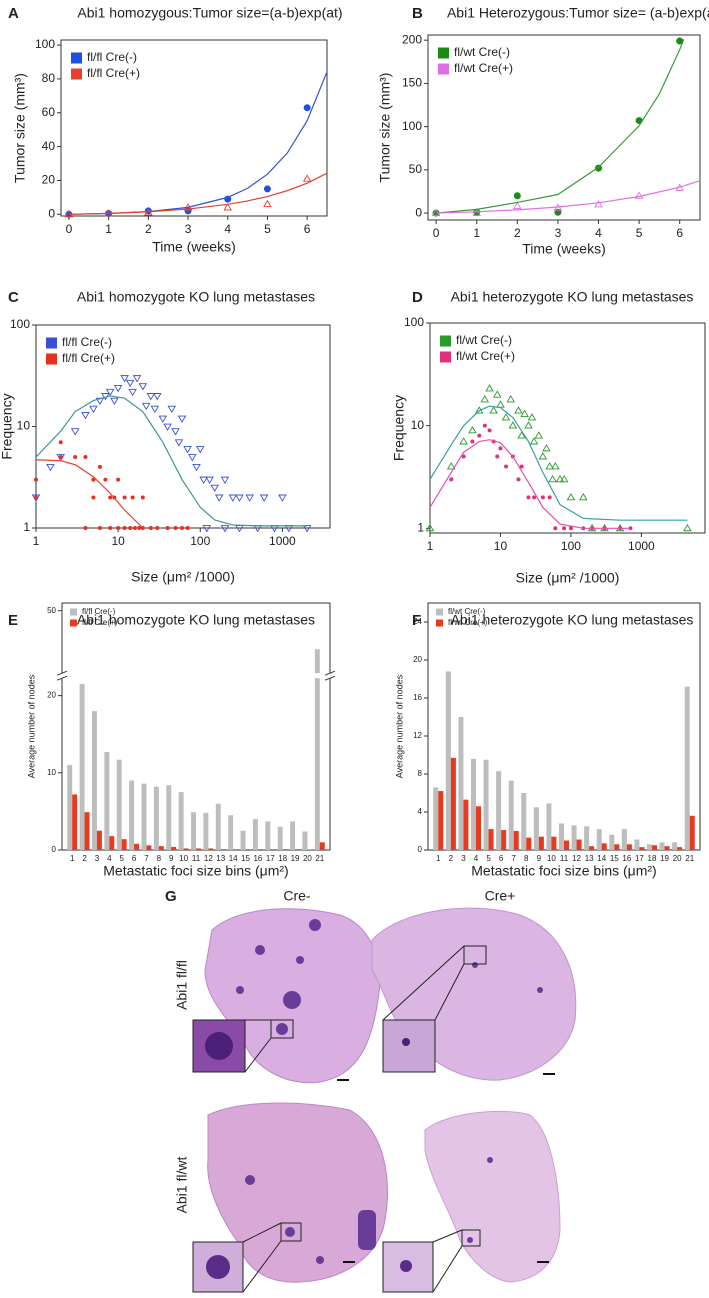  Describe the element at coordinates (69, 229) in the screenshot. I see `x-tick-label: 0` at that location.